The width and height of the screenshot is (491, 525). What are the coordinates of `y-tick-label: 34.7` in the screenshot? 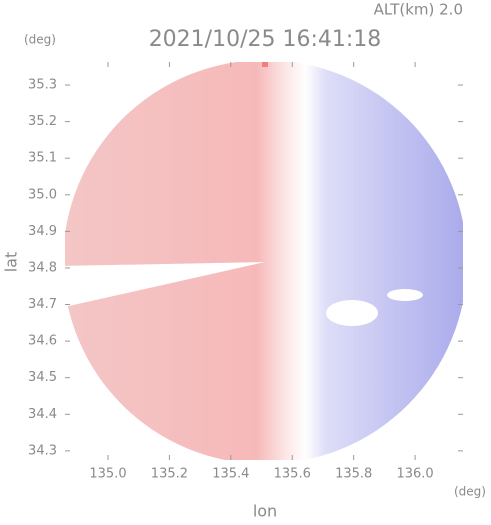 It's located at (42, 304).